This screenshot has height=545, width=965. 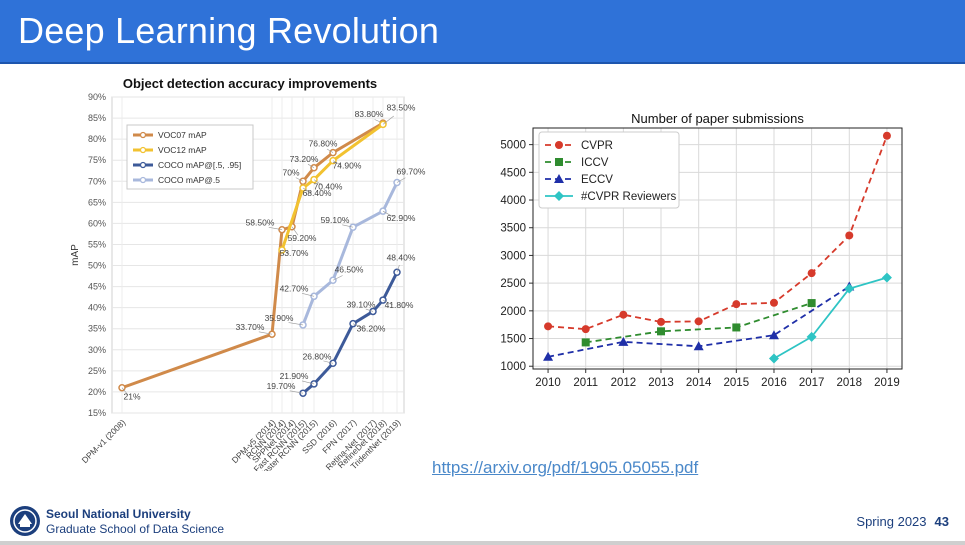 I want to click on chart1-data-label: 36.20%, so click(x=371, y=329).